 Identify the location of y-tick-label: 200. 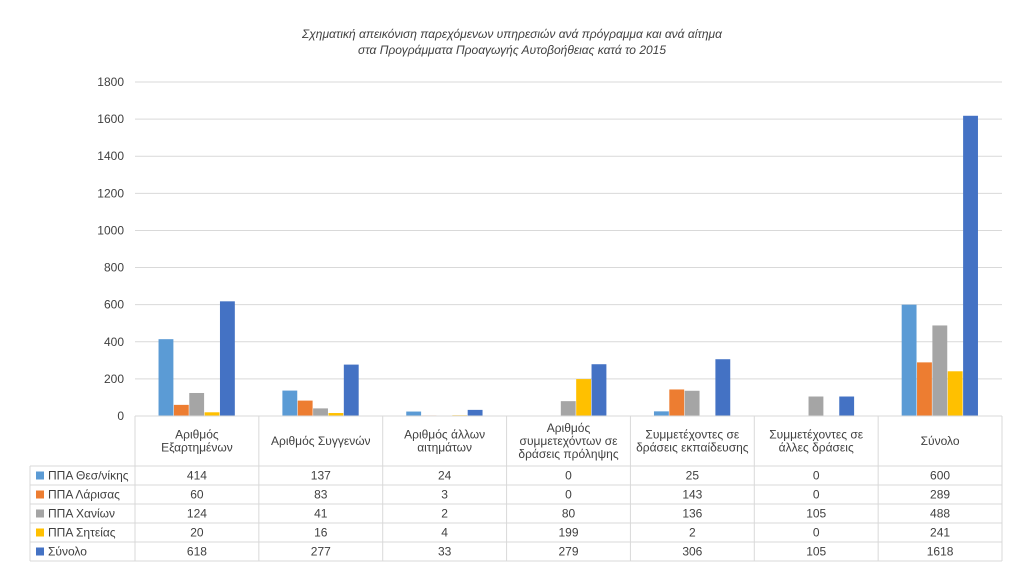
(114, 379).